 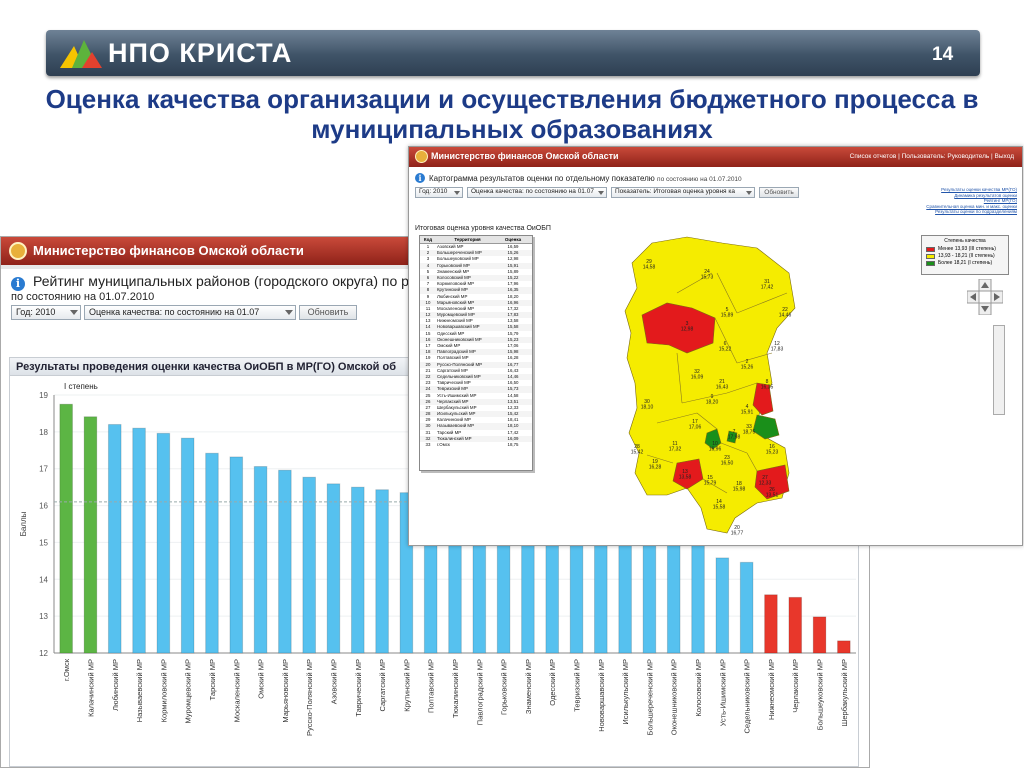 I want to click on table-cell: 19, so click(x=428, y=358).